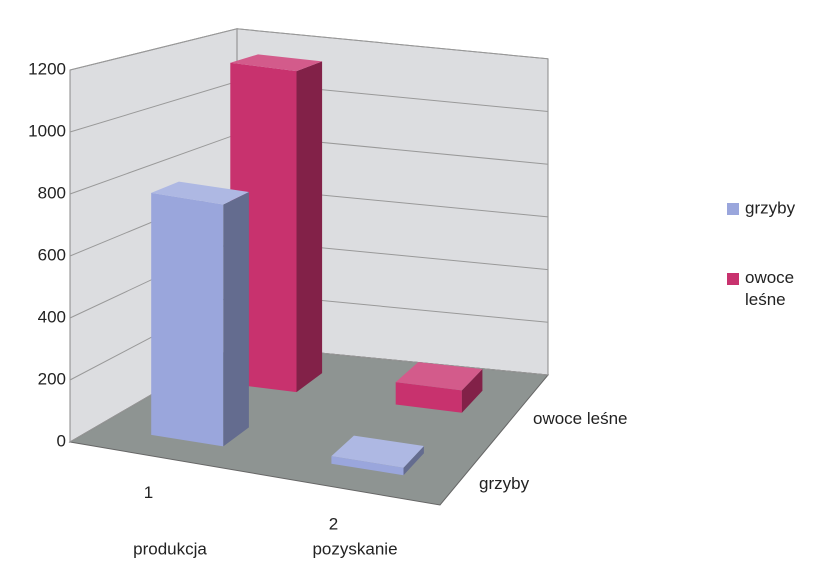 This screenshot has height=565, width=819. What do you see at coordinates (309, 49) in the screenshot?
I see `grid-line` at bounding box center [309, 49].